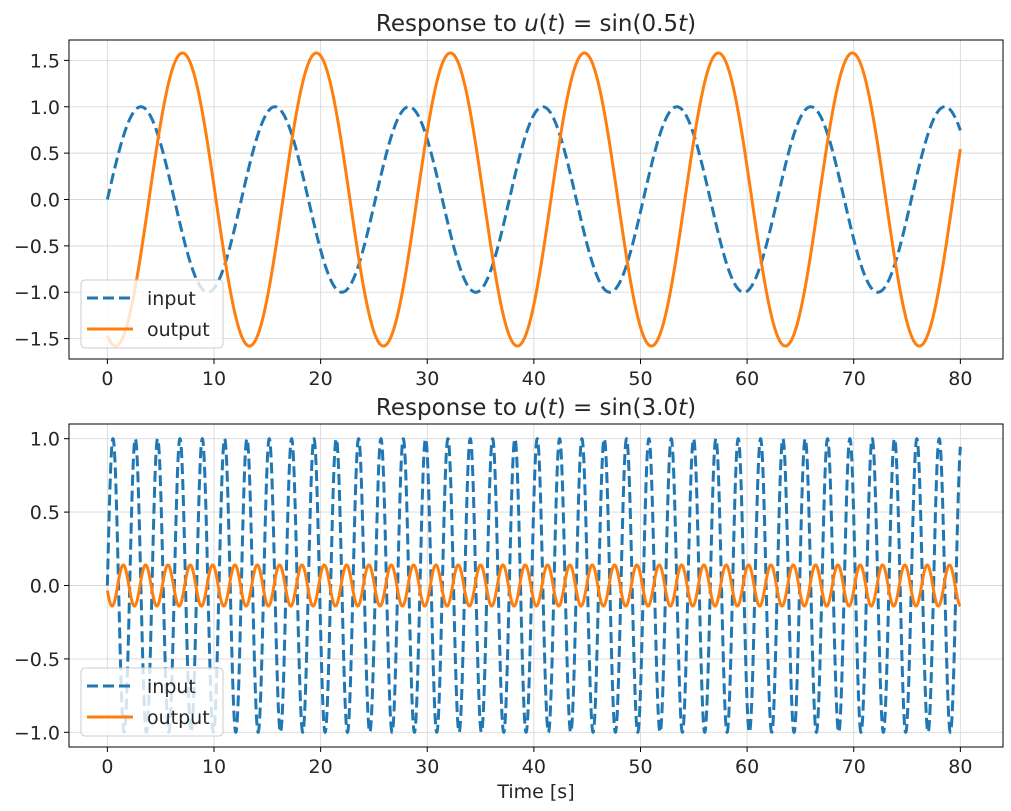  I want to click on y-tick-label: 1.5, so click(45, 61).